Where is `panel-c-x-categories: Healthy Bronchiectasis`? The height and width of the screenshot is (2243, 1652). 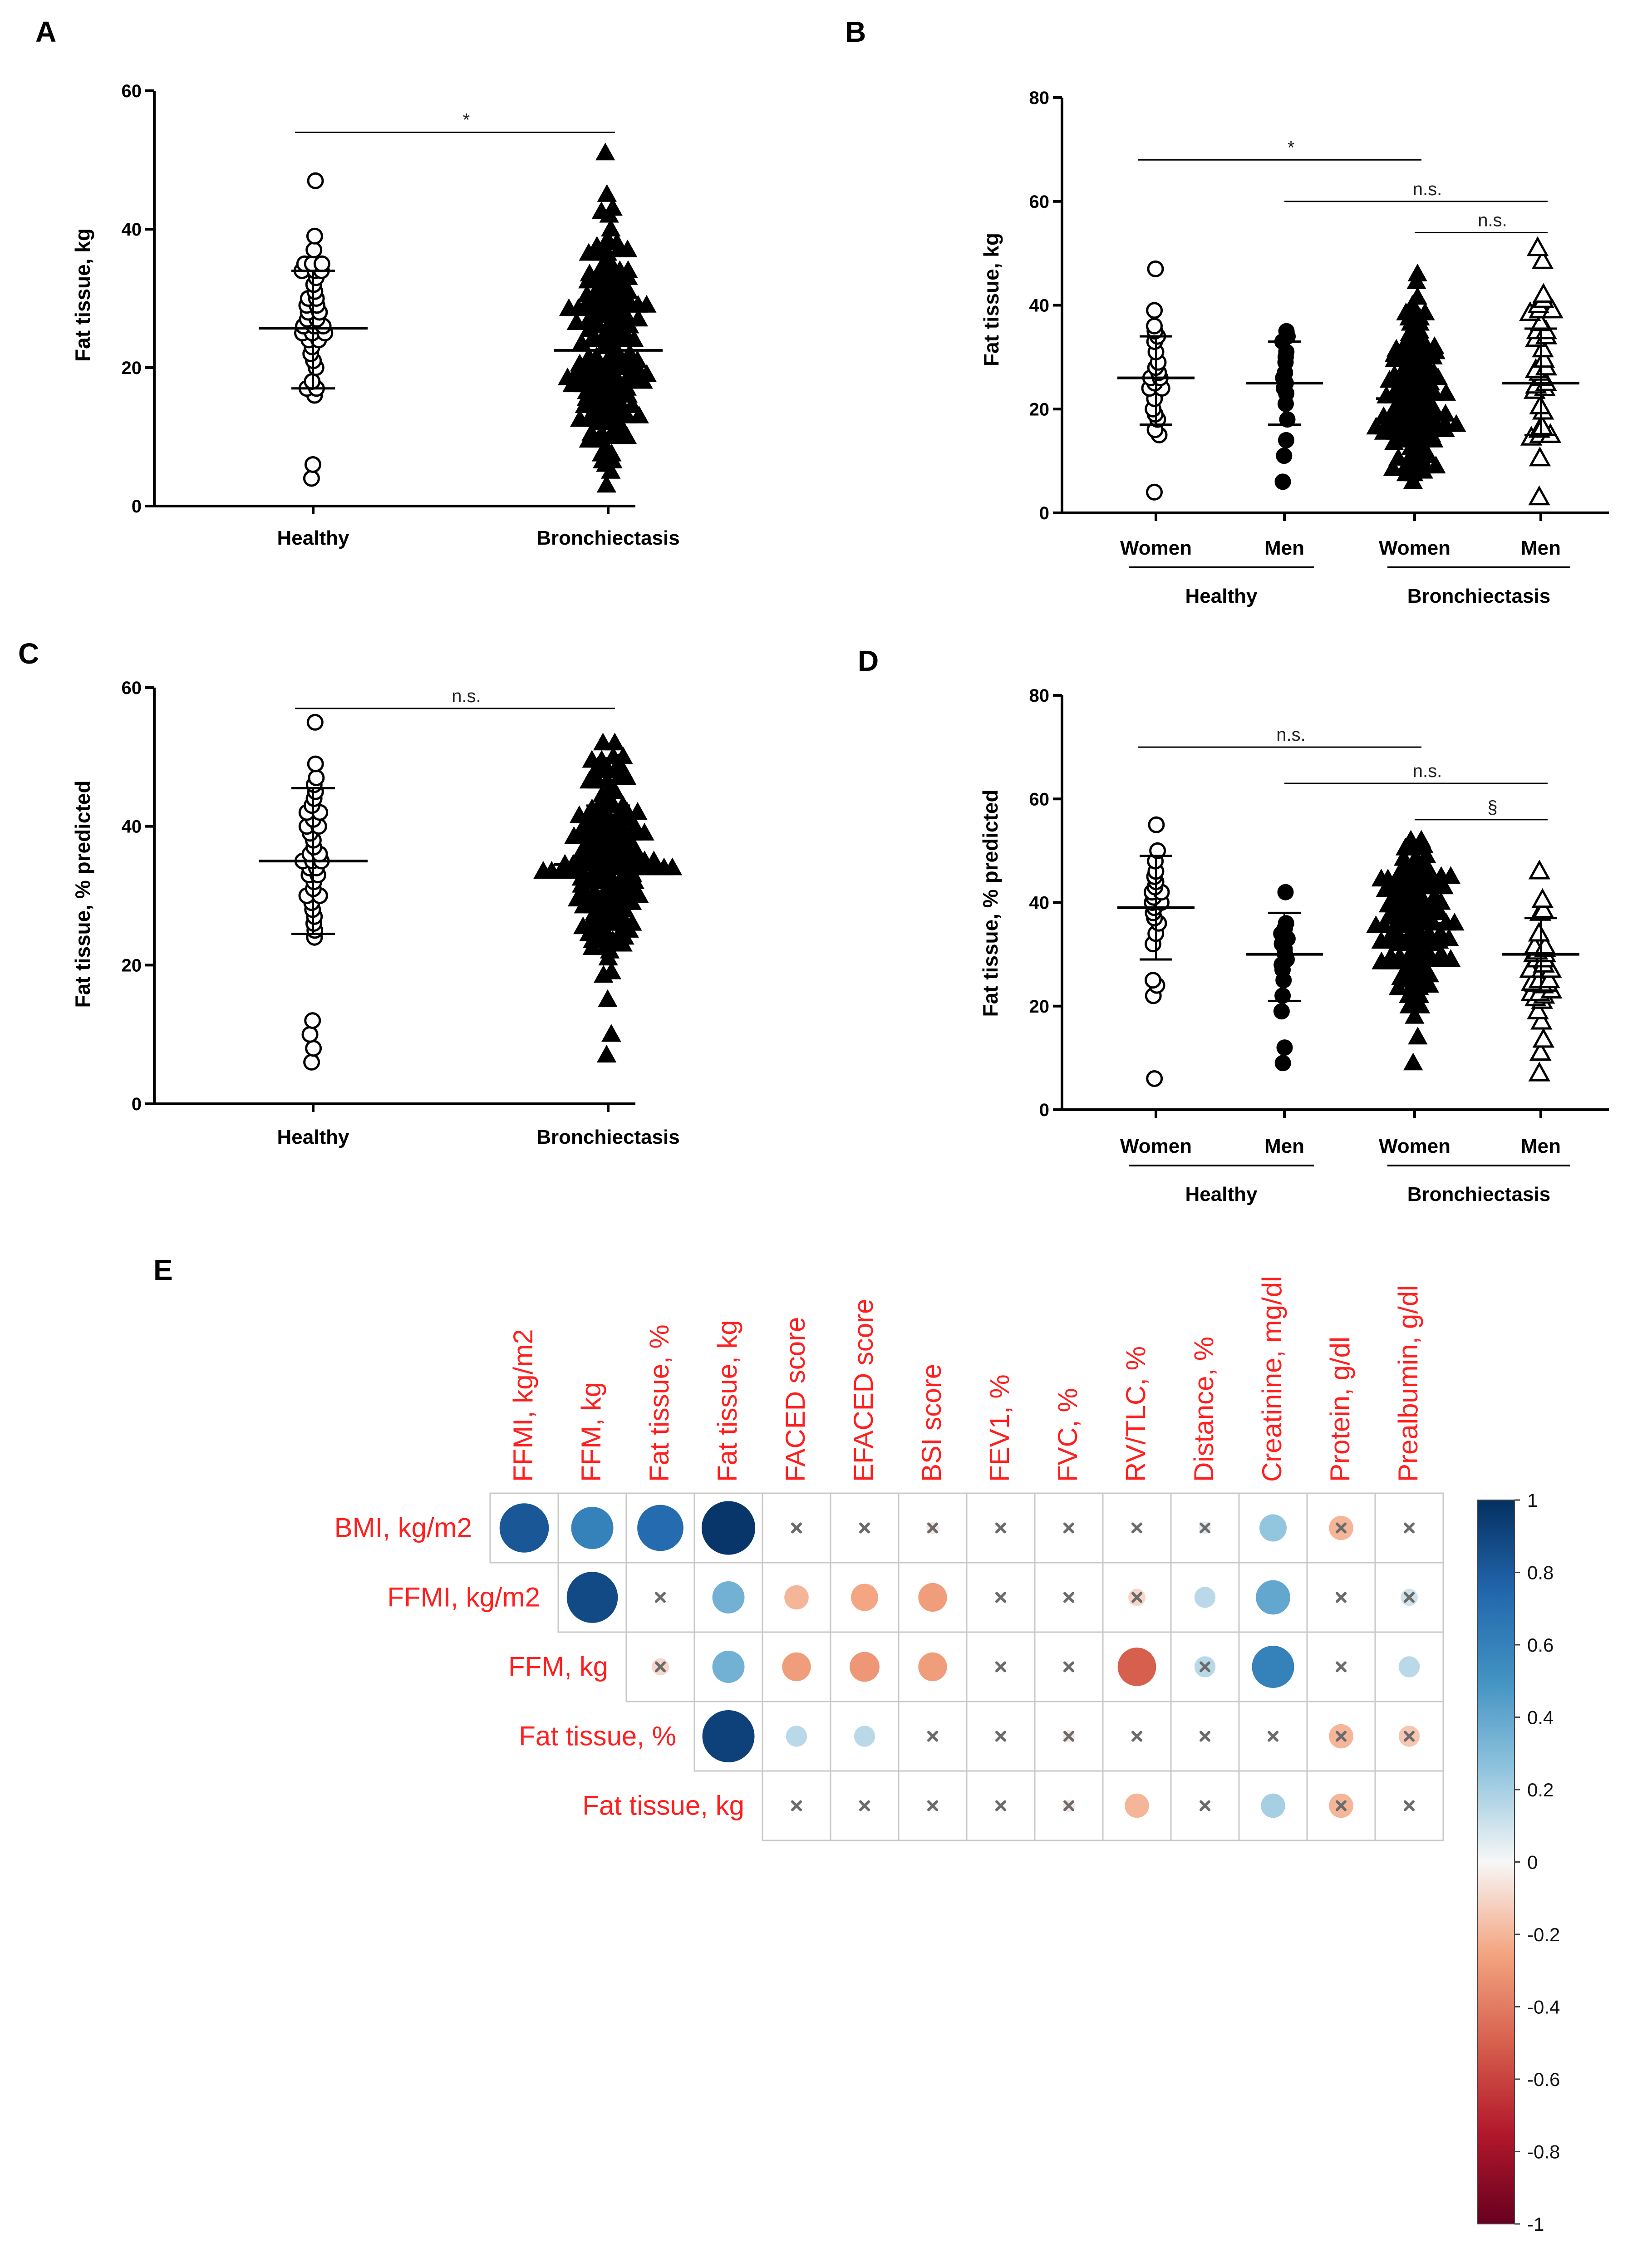
panel-c-x-categories: Healthy Bronchiectasis is located at coordinates (478, 1126).